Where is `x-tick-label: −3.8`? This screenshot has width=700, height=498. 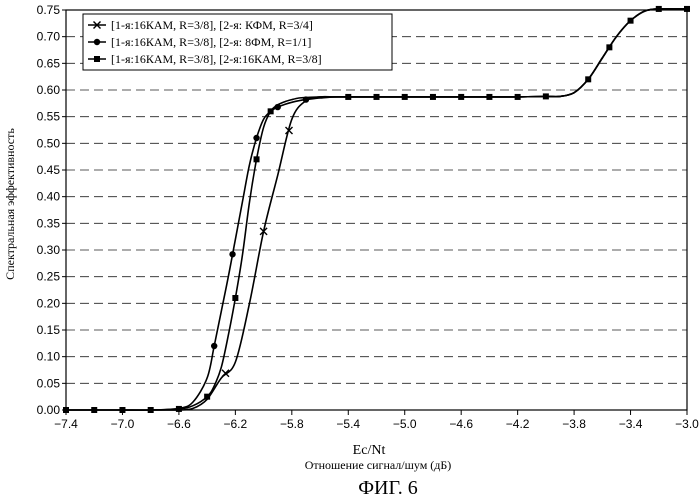
x-tick-label: −3.8 is located at coordinates (574, 424).